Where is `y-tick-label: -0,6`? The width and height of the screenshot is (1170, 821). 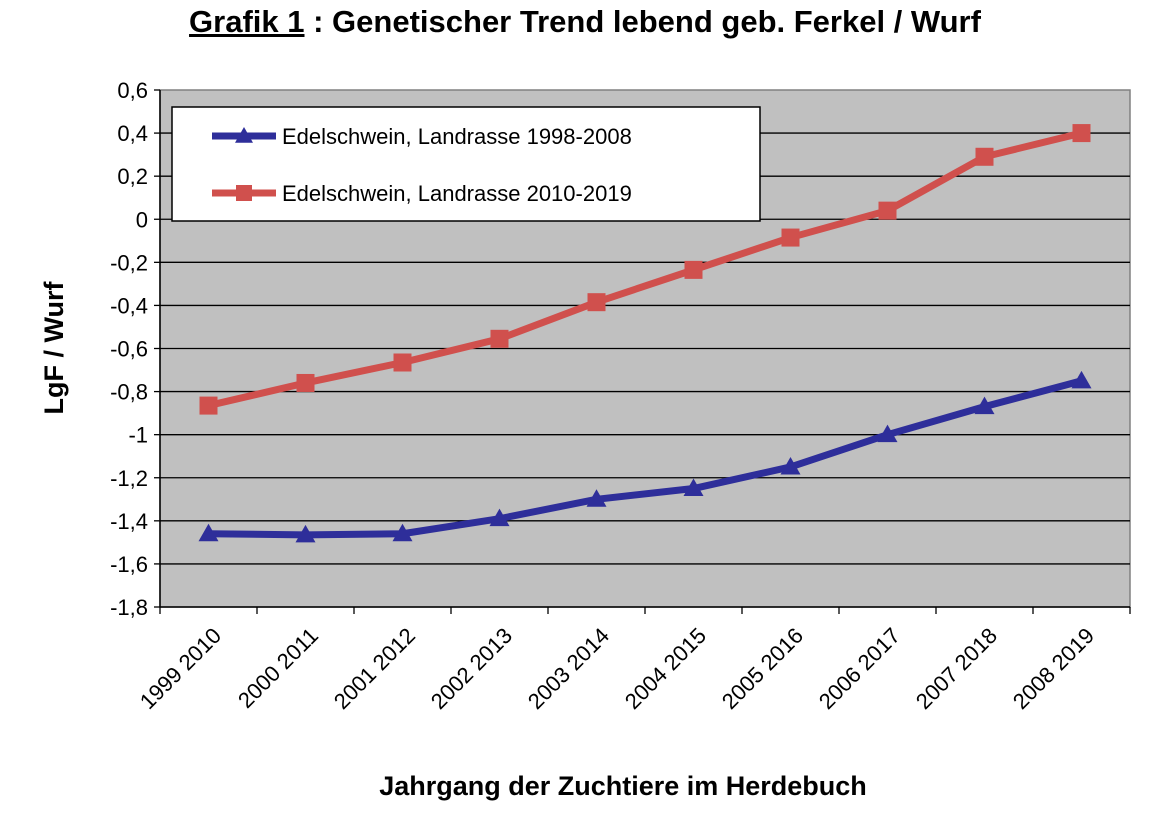
y-tick-label: -0,6 is located at coordinates (129, 349).